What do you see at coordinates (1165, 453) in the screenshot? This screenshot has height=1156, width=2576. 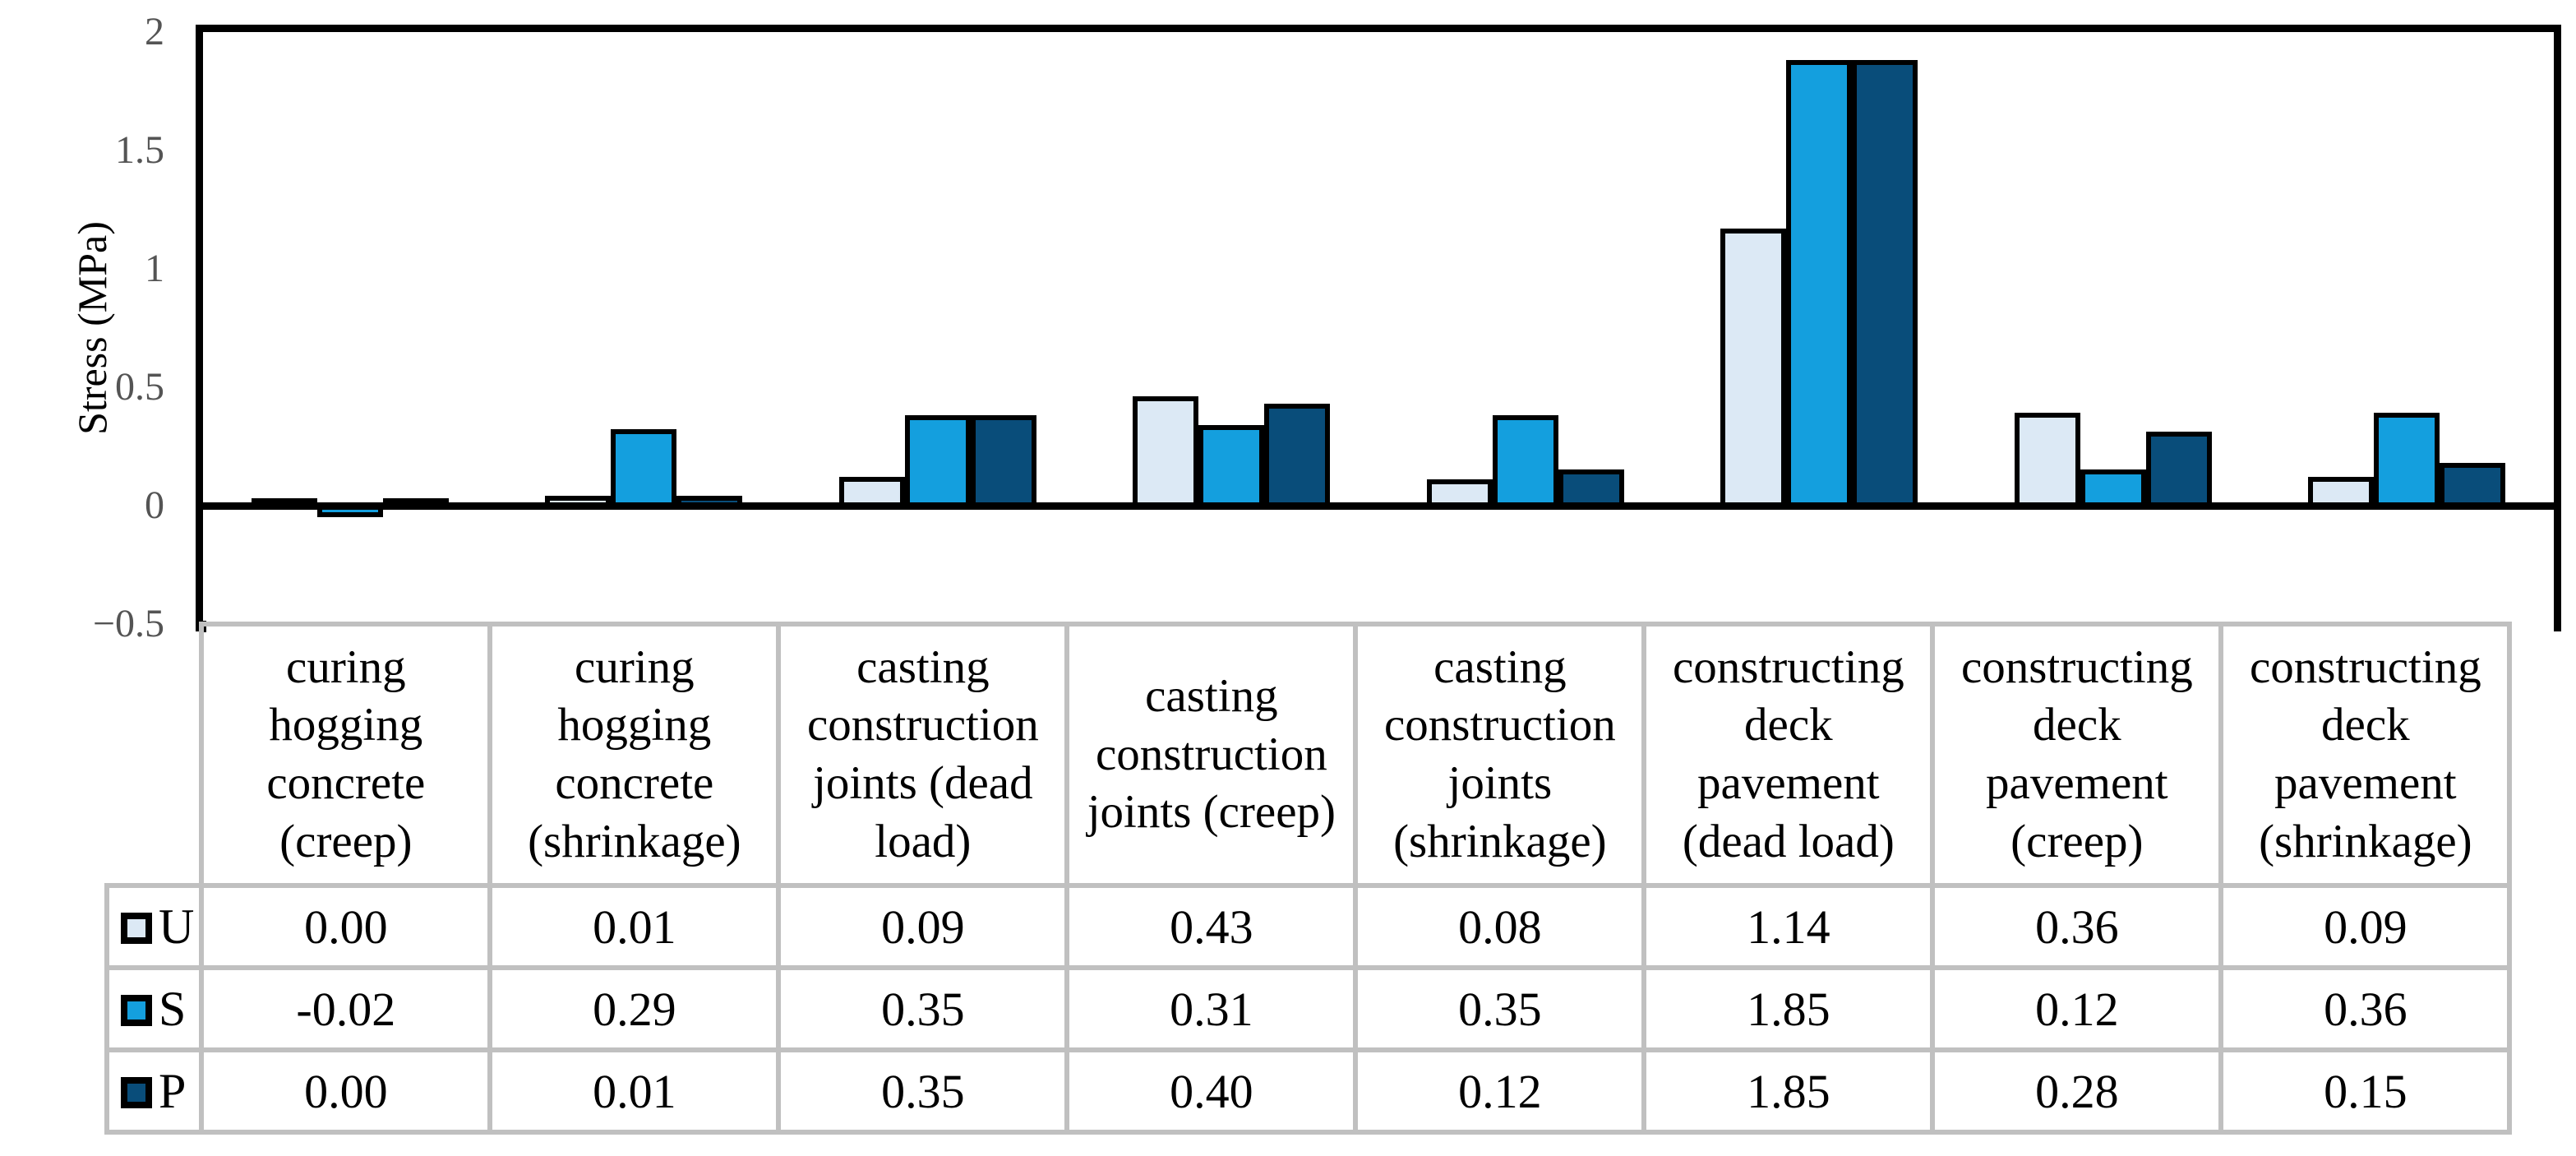 I see `bar-U-cat4` at bounding box center [1165, 453].